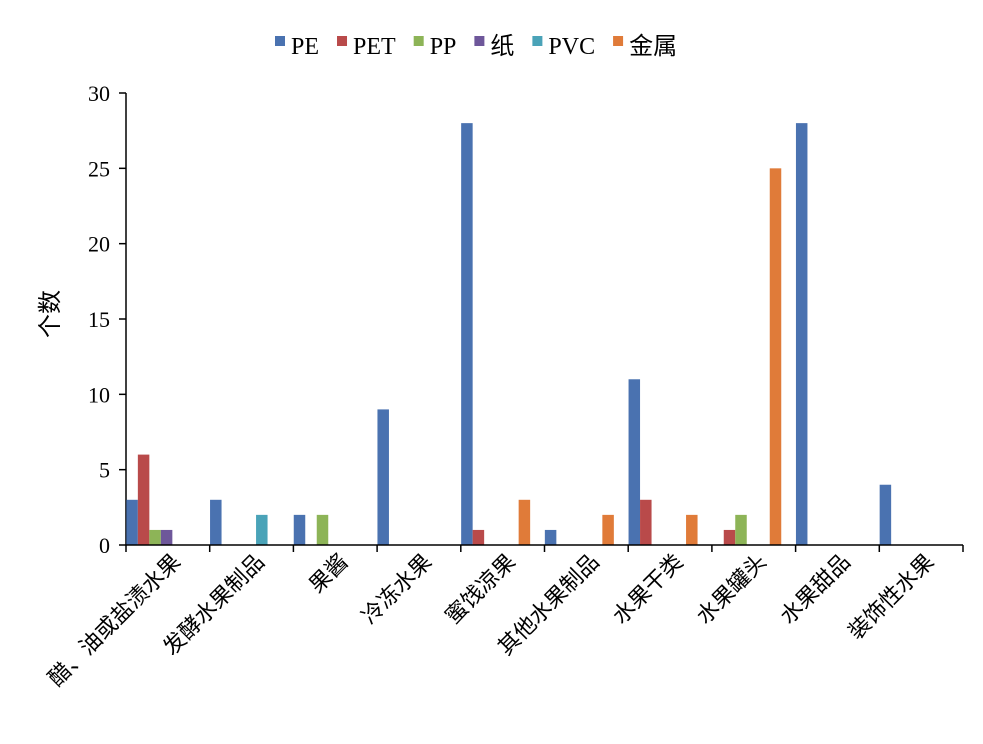 The height and width of the screenshot is (744, 983). Describe the element at coordinates (648, 590) in the screenshot. I see `x-category-label: 水果干类` at that location.